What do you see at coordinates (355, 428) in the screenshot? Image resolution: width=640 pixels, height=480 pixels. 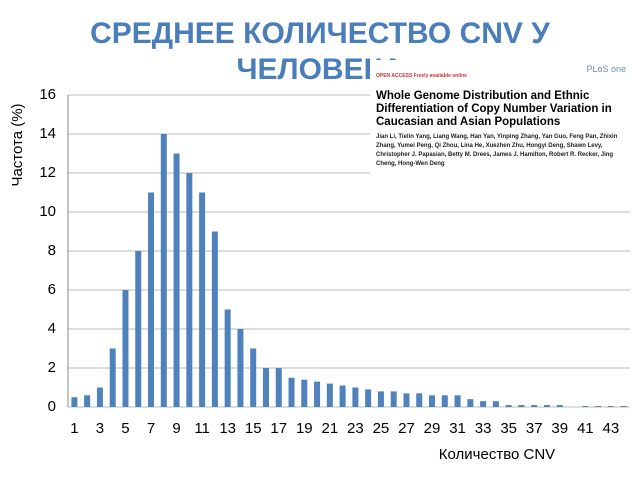 I see `x-tick-label: 23` at bounding box center [355, 428].